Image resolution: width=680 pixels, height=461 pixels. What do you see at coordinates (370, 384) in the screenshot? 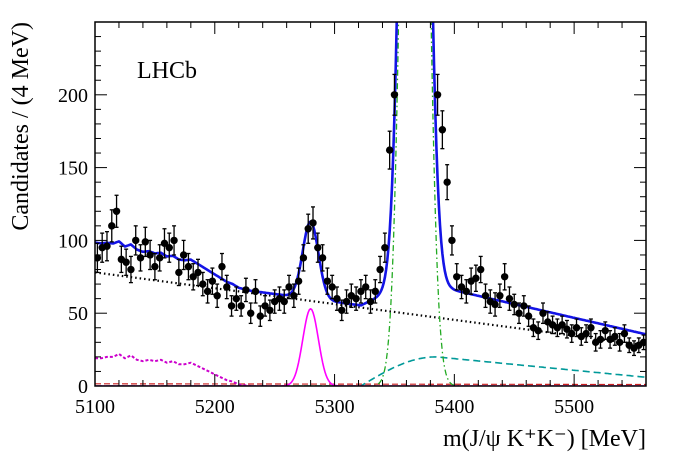
I see `curve-other` at bounding box center [370, 384].